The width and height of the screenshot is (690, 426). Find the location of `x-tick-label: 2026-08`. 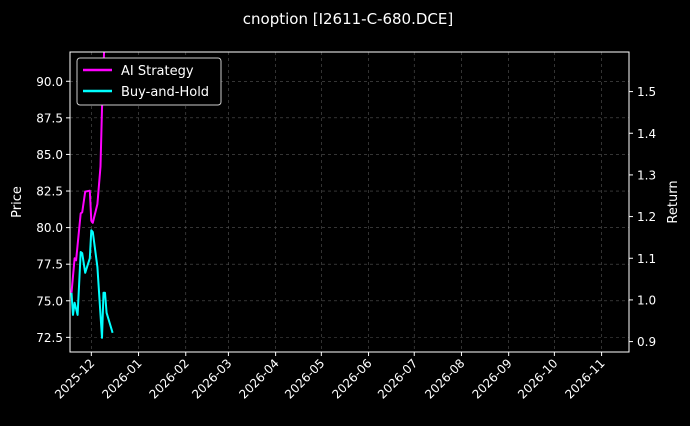

x-tick-label: 2026-08 is located at coordinates (444, 378).